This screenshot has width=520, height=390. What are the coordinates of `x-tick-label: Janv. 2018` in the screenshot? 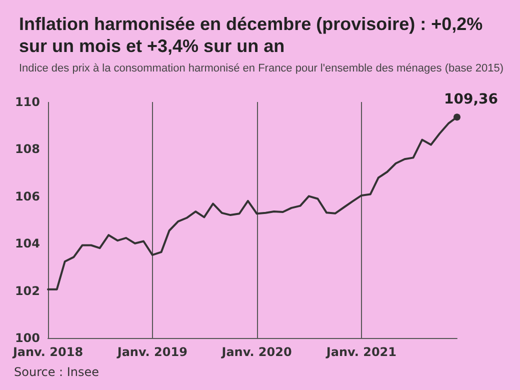 It's located at (48, 352).